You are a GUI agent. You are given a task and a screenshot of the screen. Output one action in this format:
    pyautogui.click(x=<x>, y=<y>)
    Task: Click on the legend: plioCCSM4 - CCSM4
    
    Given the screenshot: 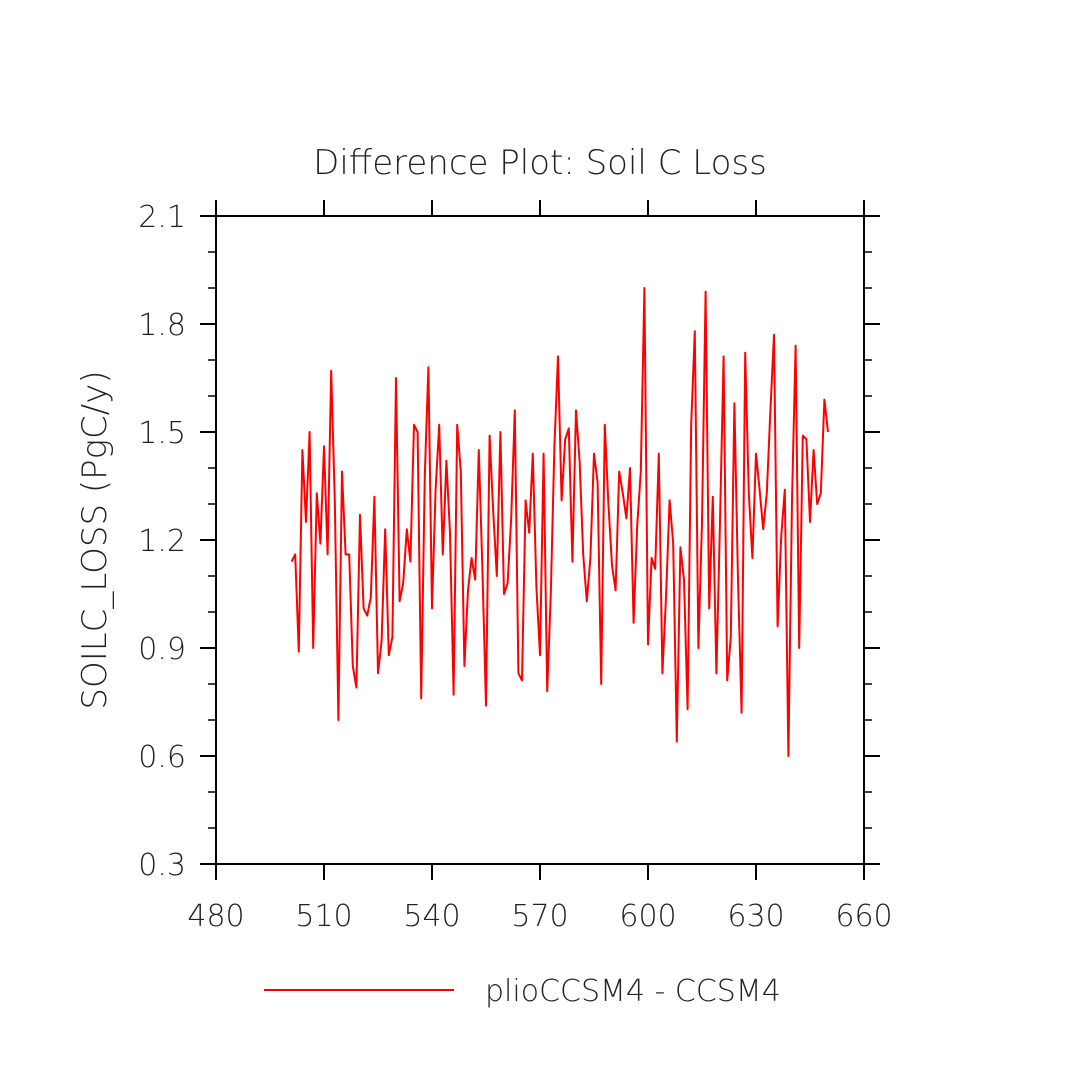 What is the action you would take?
    pyautogui.click(x=522, y=991)
    